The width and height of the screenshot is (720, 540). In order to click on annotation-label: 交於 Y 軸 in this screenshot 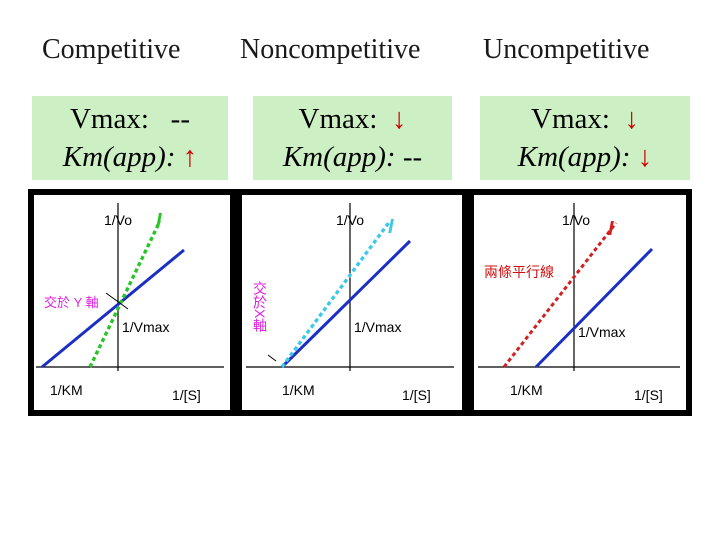, I will do `click(71, 302)`.